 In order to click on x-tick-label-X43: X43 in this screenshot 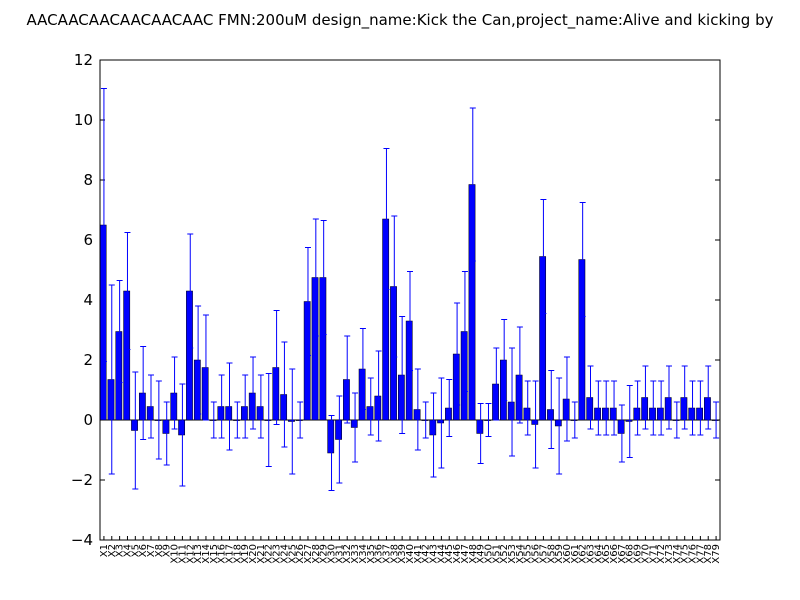, I will do `click(434, 554)`.